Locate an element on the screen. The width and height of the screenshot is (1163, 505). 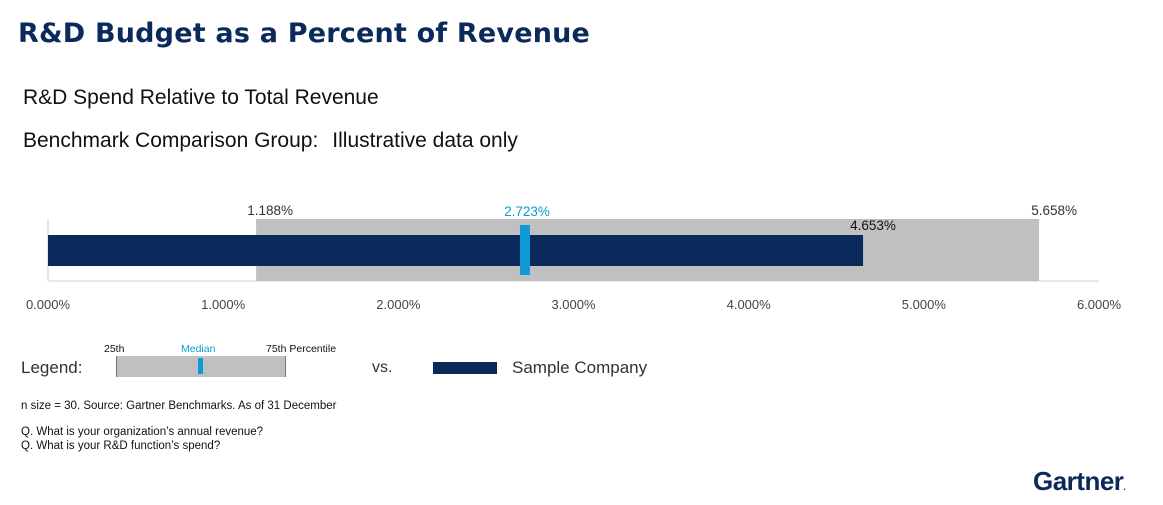
median-marker is located at coordinates (524, 250).